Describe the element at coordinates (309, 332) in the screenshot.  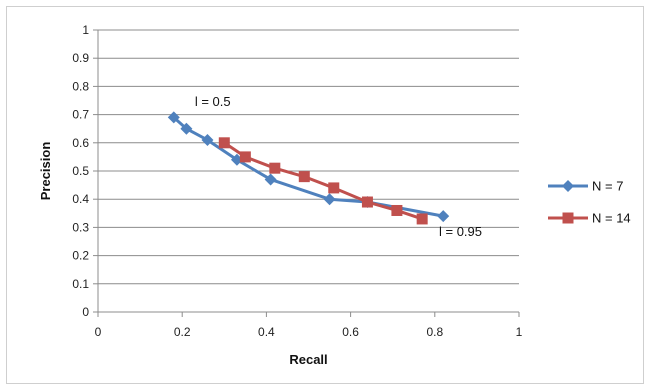
I see `x-tick-labels: 0 0.2 0.4 0.6 0.8 1` at that location.